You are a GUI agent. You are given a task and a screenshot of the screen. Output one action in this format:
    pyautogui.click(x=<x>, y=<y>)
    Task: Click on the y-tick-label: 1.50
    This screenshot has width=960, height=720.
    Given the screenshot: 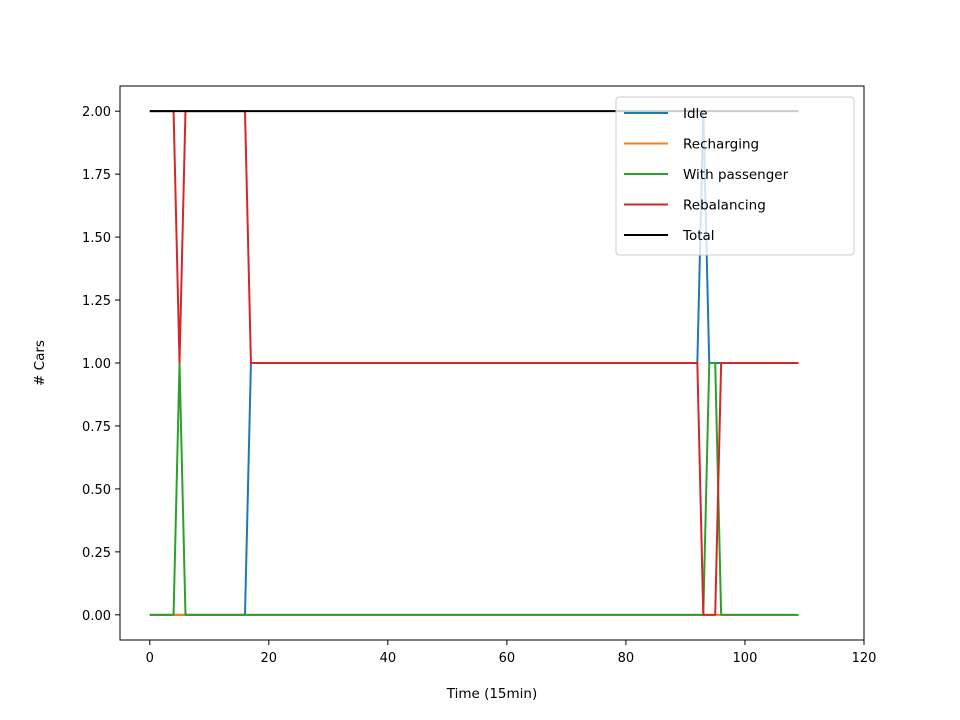 What is the action you would take?
    pyautogui.click(x=96, y=238)
    